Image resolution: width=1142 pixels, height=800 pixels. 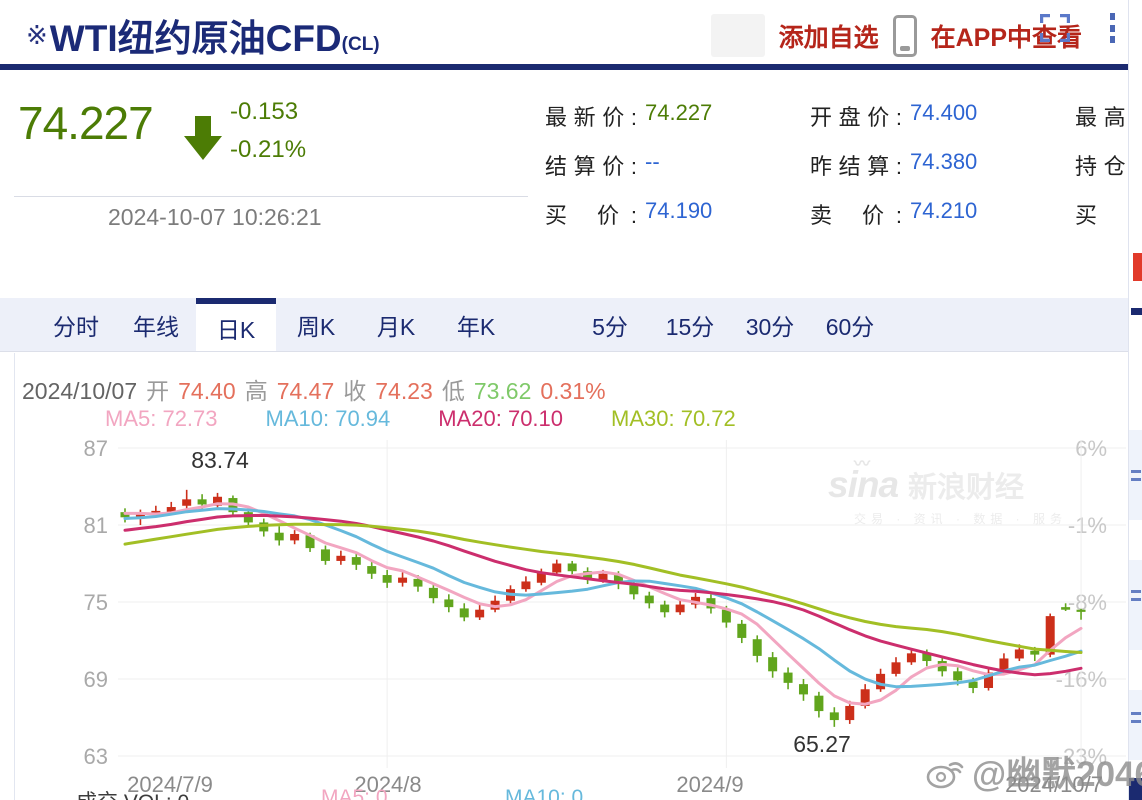 What do you see at coordinates (571, 35) in the screenshot?
I see `header: ※ WTI纽约原油CFD (CL) 添加自选 在APP中查看` at bounding box center [571, 35].